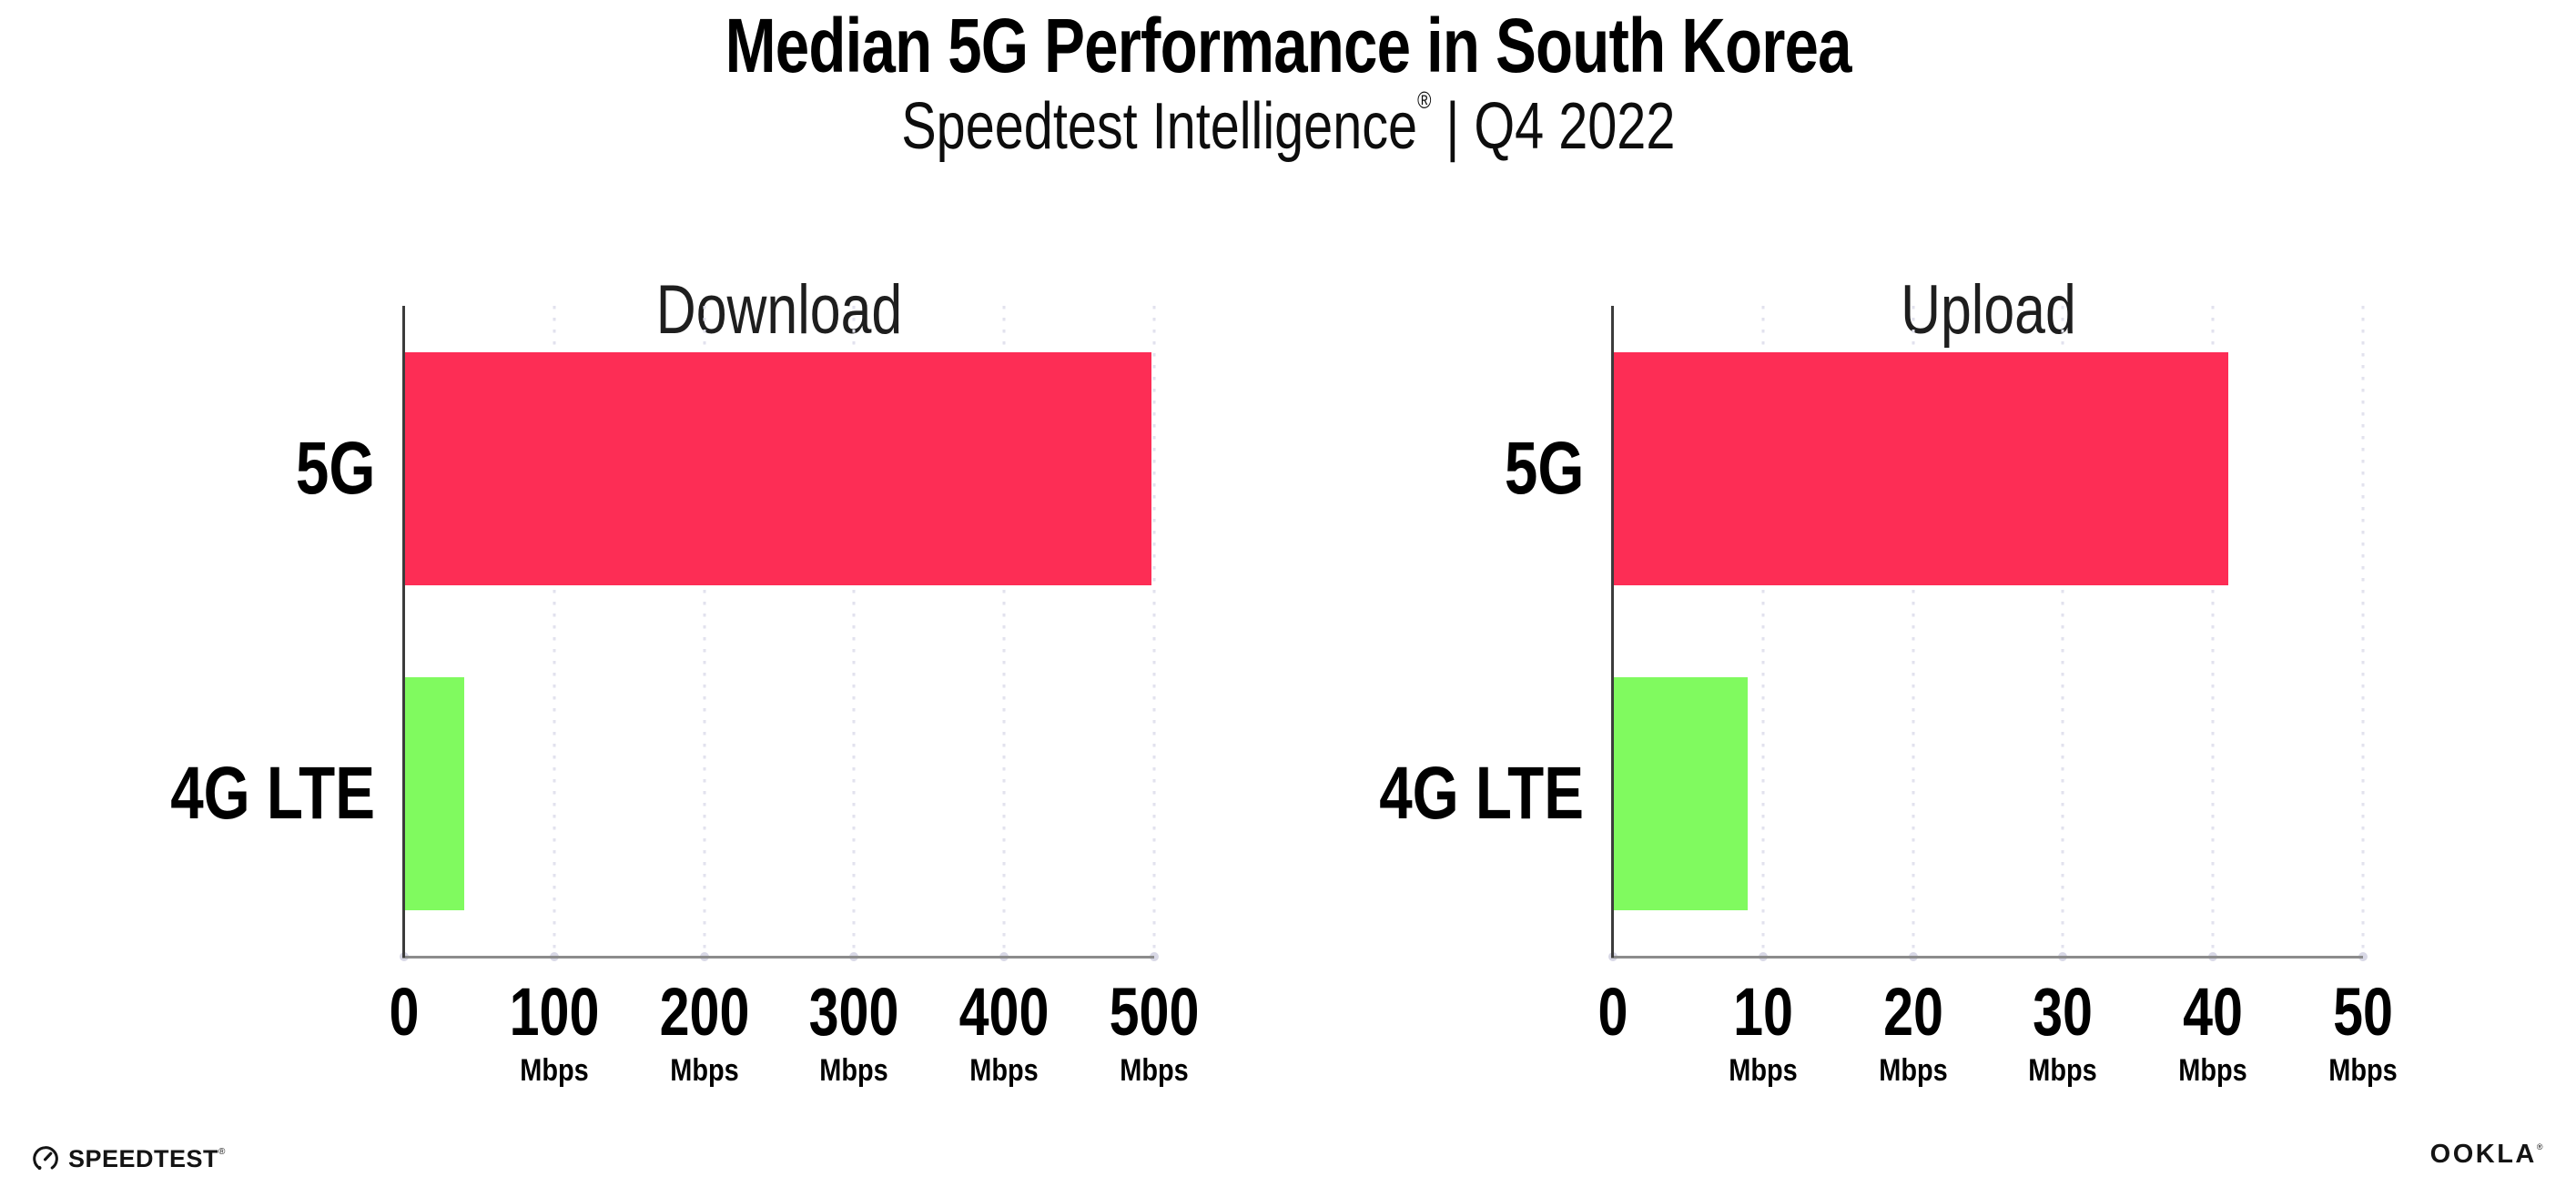 This screenshot has width=2576, height=1197. Describe the element at coordinates (1921, 468) in the screenshot. I see `bar-5g-upload` at that location.